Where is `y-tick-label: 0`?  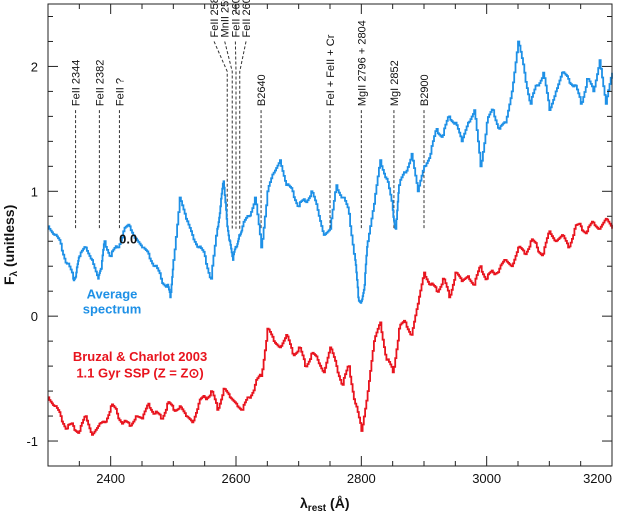
y-tick-label: 0 is located at coordinates (34, 316).